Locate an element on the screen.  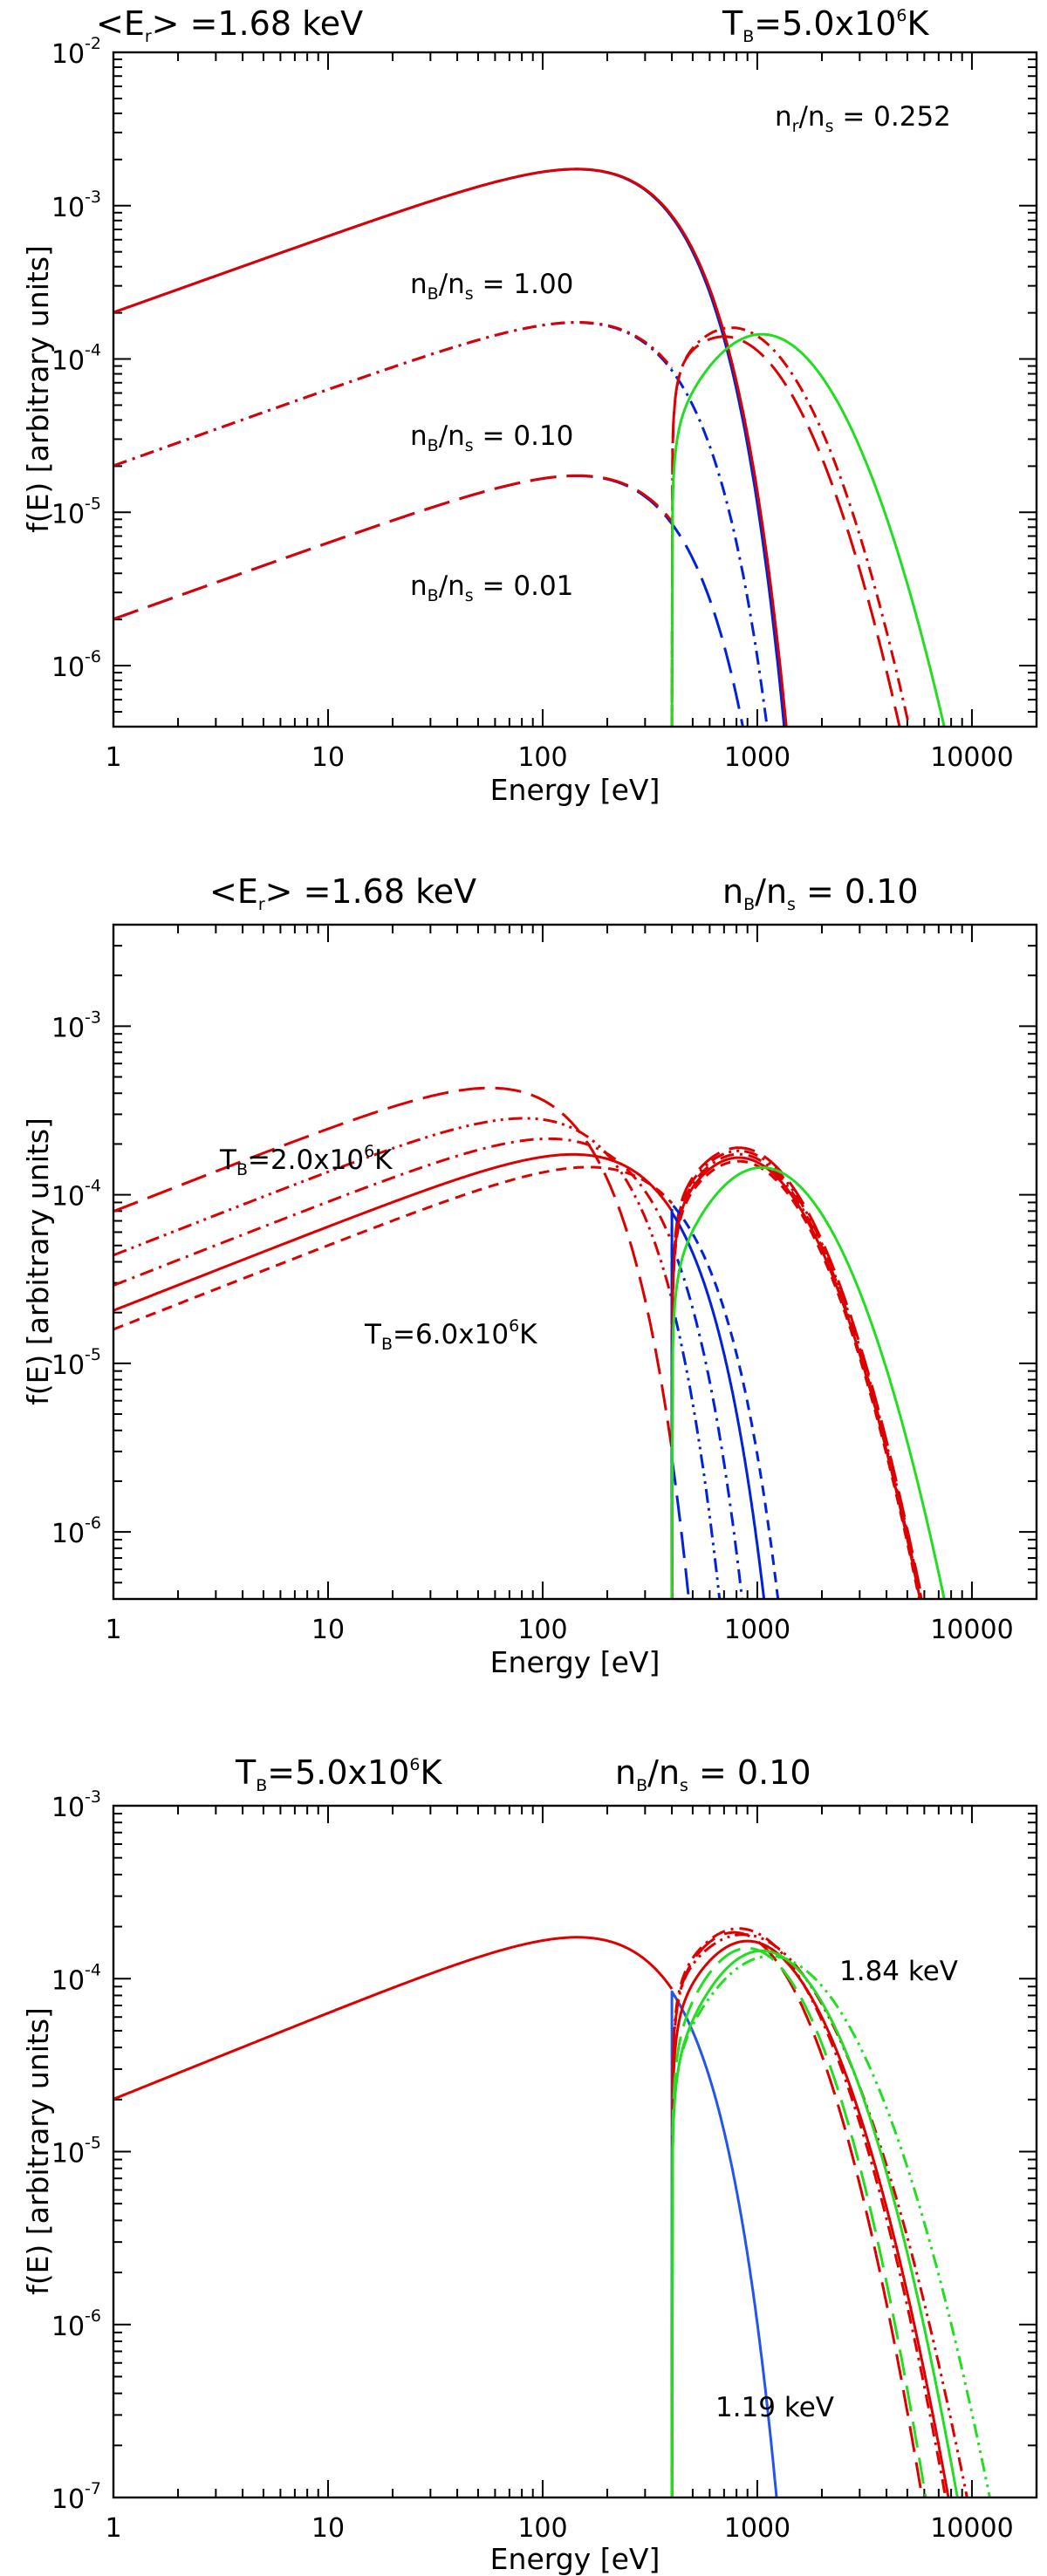
panel-3-annotation-184: 1.84 keV is located at coordinates (898, 1971).